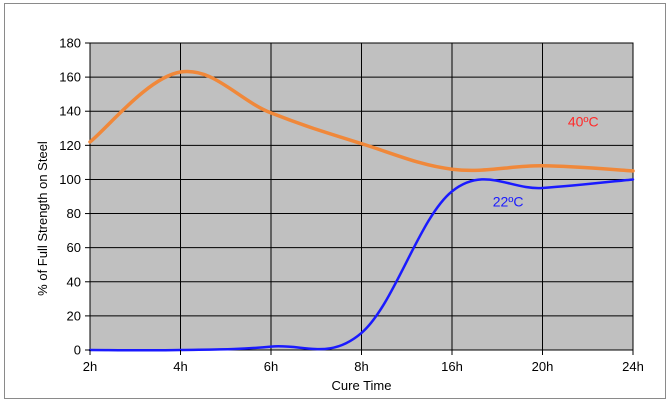 The width and height of the screenshot is (672, 402). I want to click on x-axis-ticks: 2h 4h 6h 8h 16h 20h 24h, so click(363, 362).